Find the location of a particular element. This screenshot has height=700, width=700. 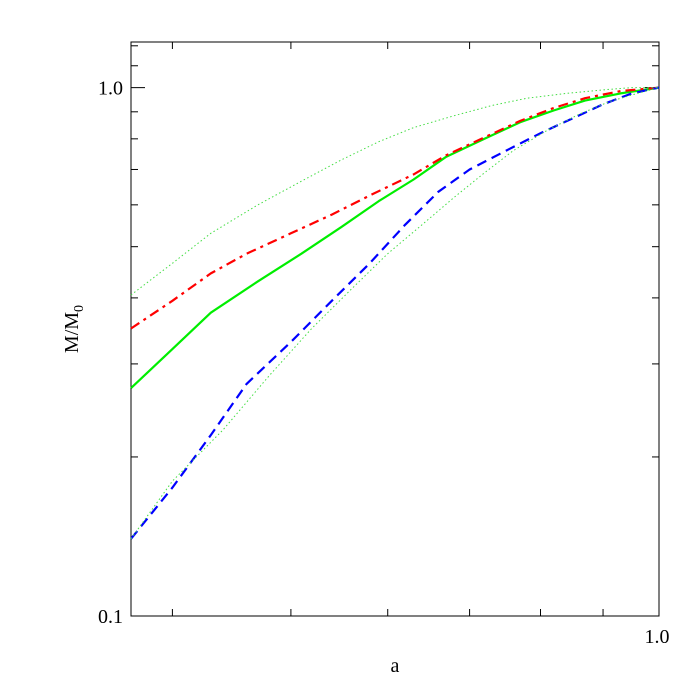

x-axis-label: a is located at coordinates (395, 666).